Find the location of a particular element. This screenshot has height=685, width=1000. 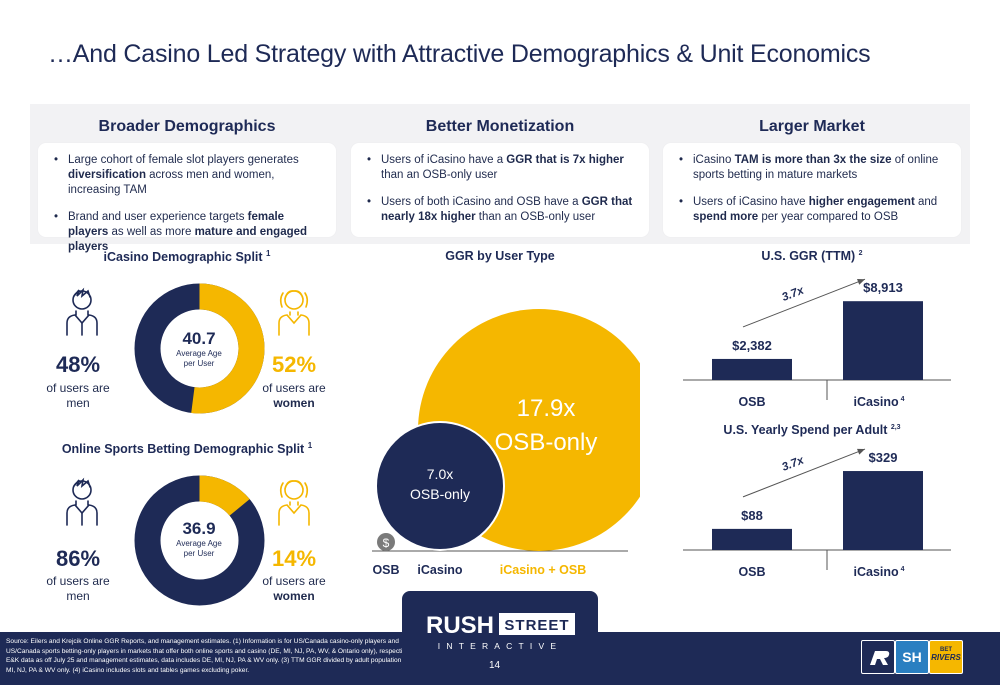

sugarhouse-brand-tile: SH is located at coordinates (912, 657).